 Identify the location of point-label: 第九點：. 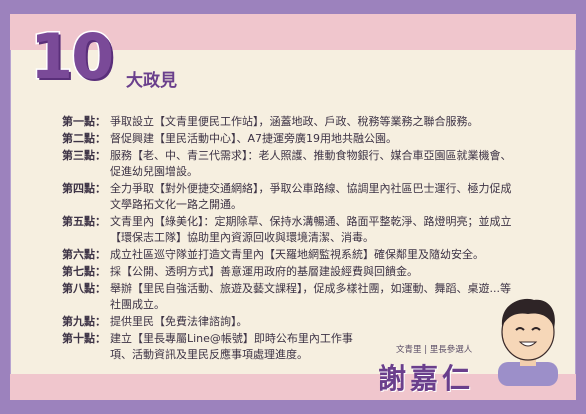
(84, 321).